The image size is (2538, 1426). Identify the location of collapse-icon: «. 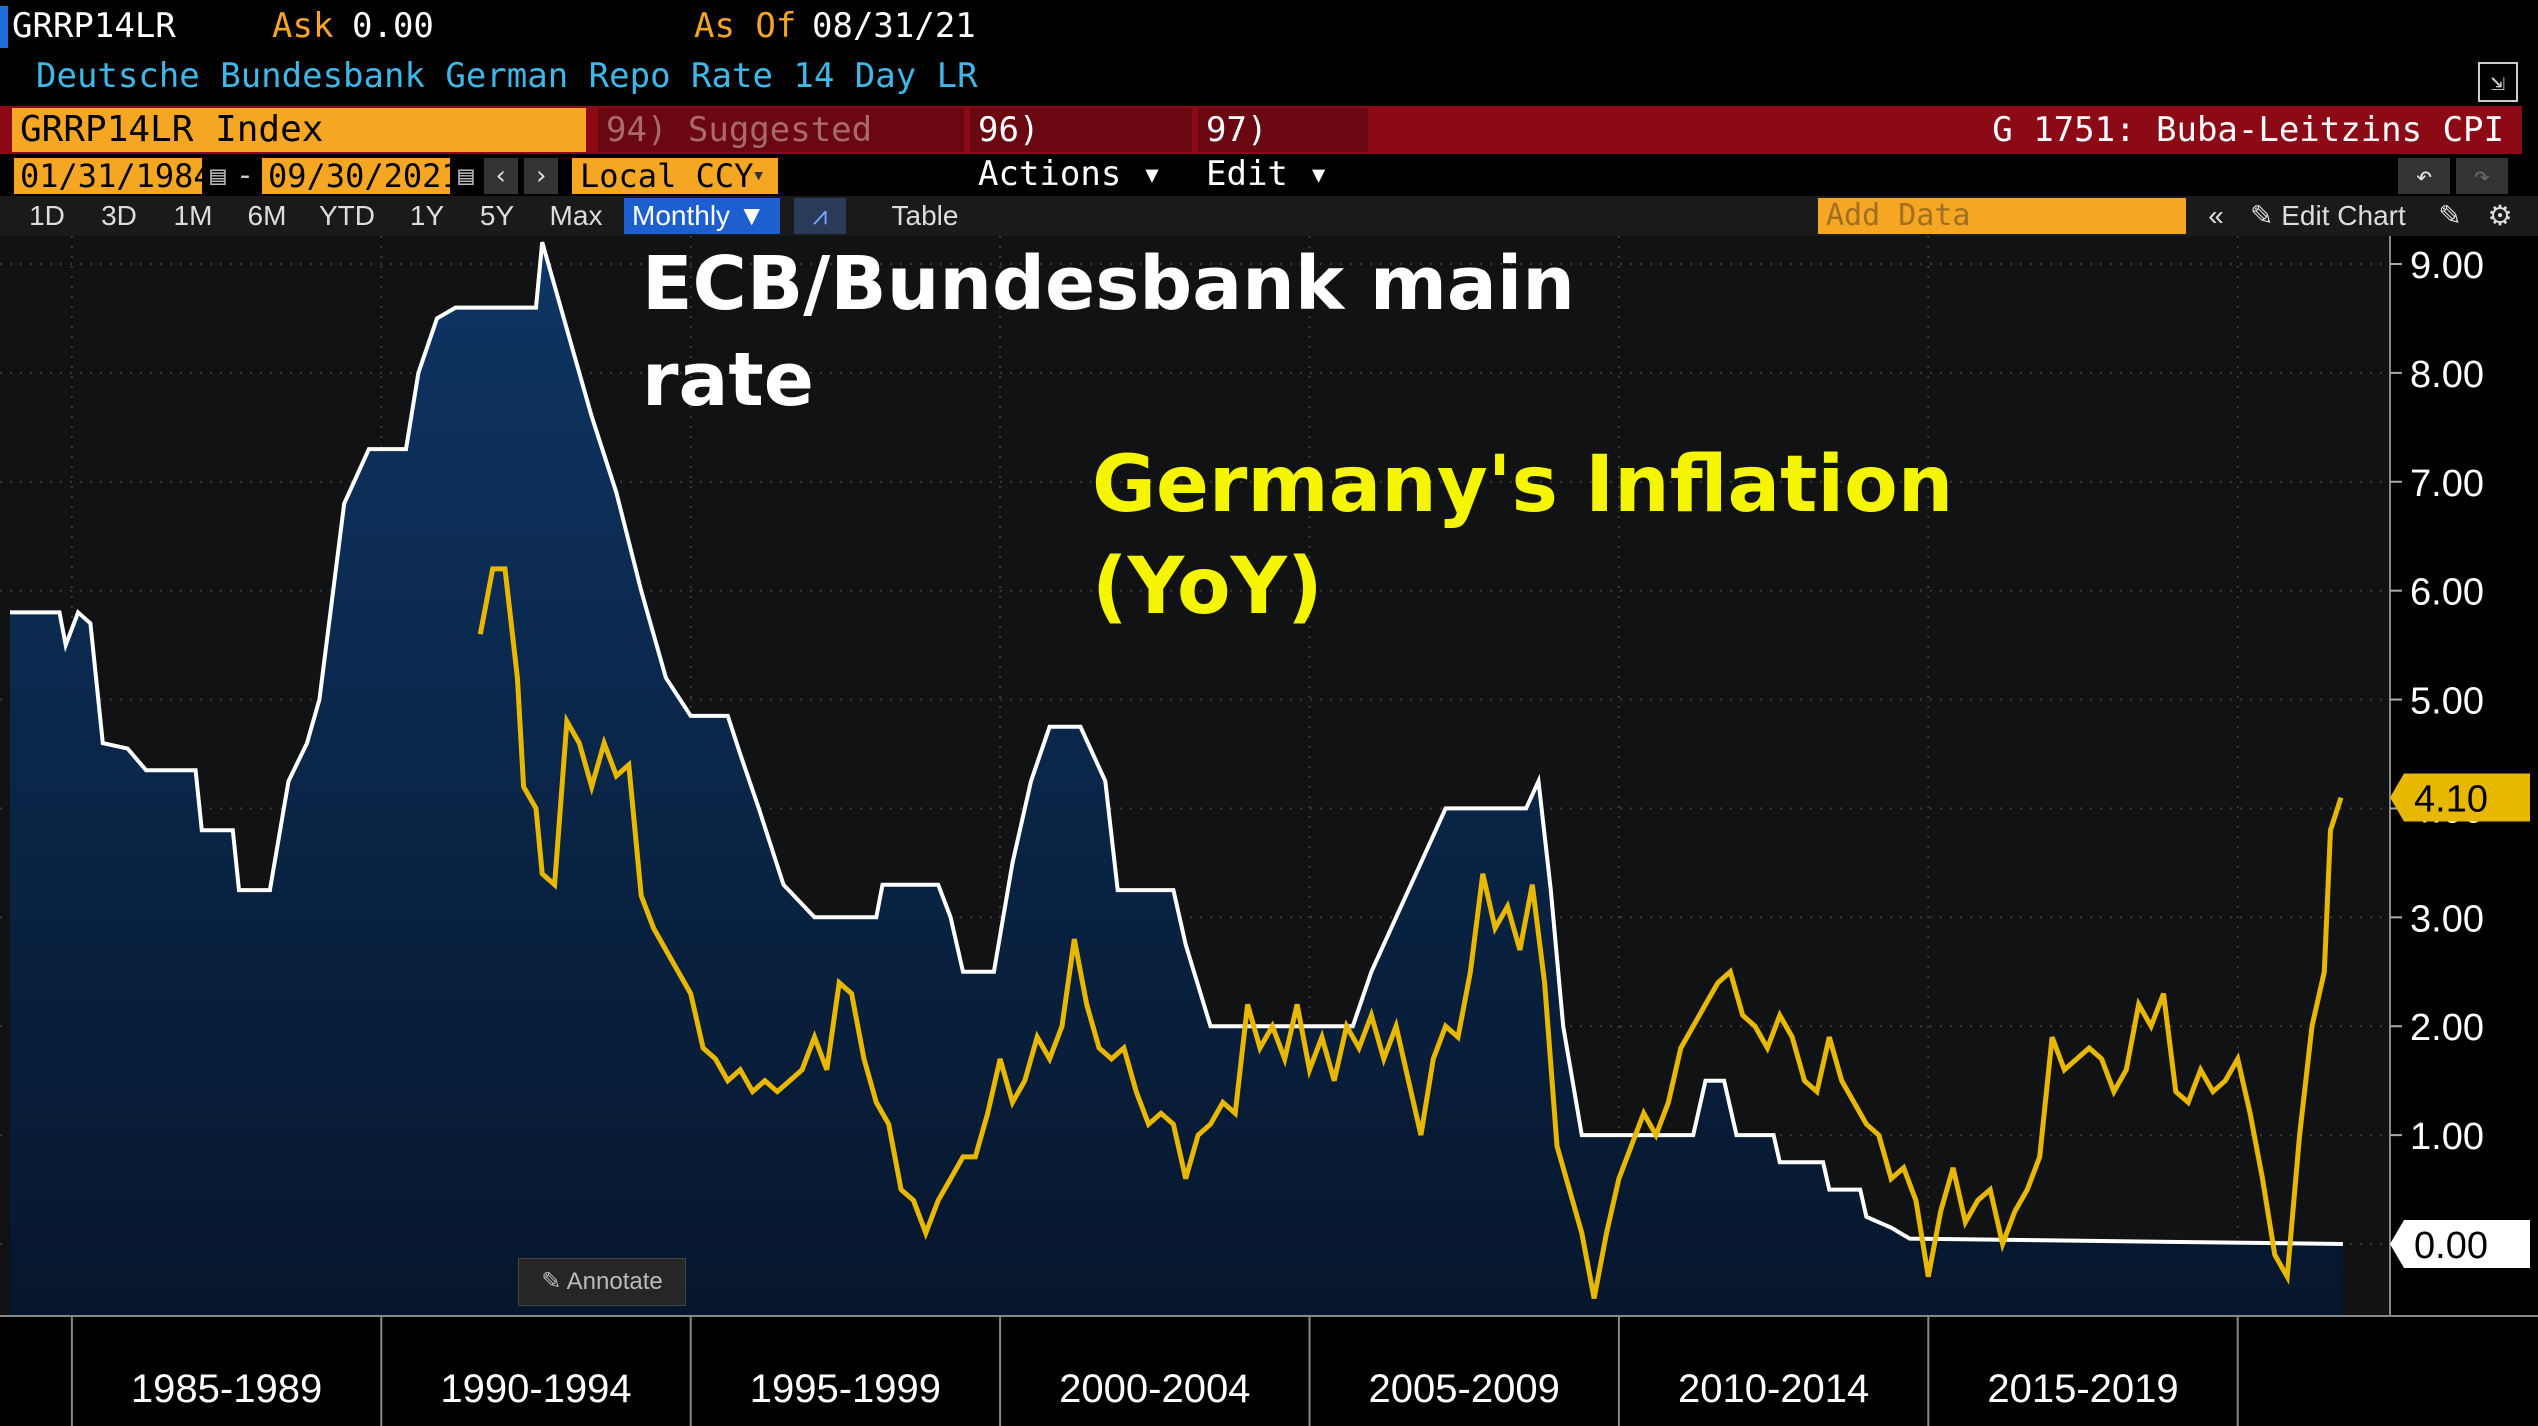
(2216, 215).